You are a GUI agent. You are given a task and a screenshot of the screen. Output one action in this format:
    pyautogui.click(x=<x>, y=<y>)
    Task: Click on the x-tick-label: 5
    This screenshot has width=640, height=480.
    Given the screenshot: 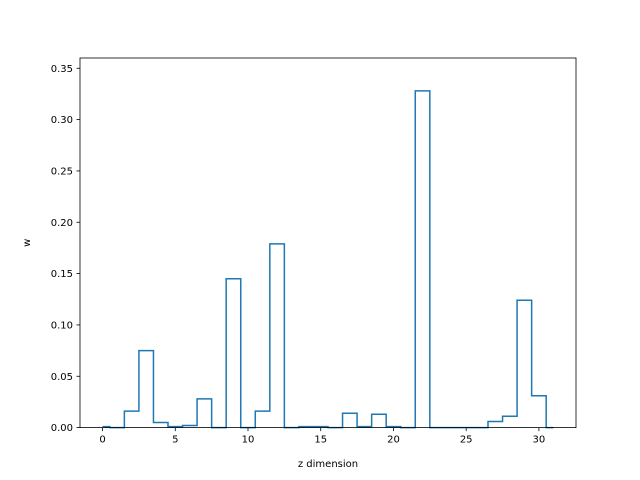 What is the action you would take?
    pyautogui.click(x=175, y=440)
    